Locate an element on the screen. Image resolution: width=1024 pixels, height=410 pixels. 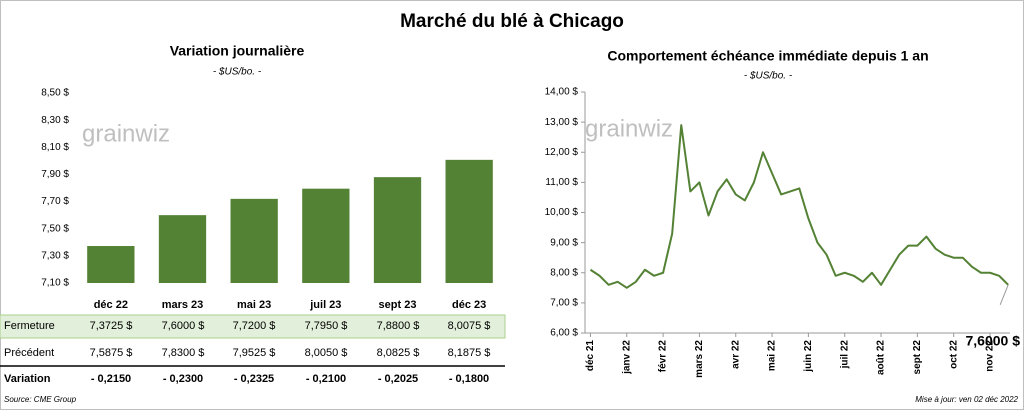
table-cell: 7,5875 $ is located at coordinates (111, 353).